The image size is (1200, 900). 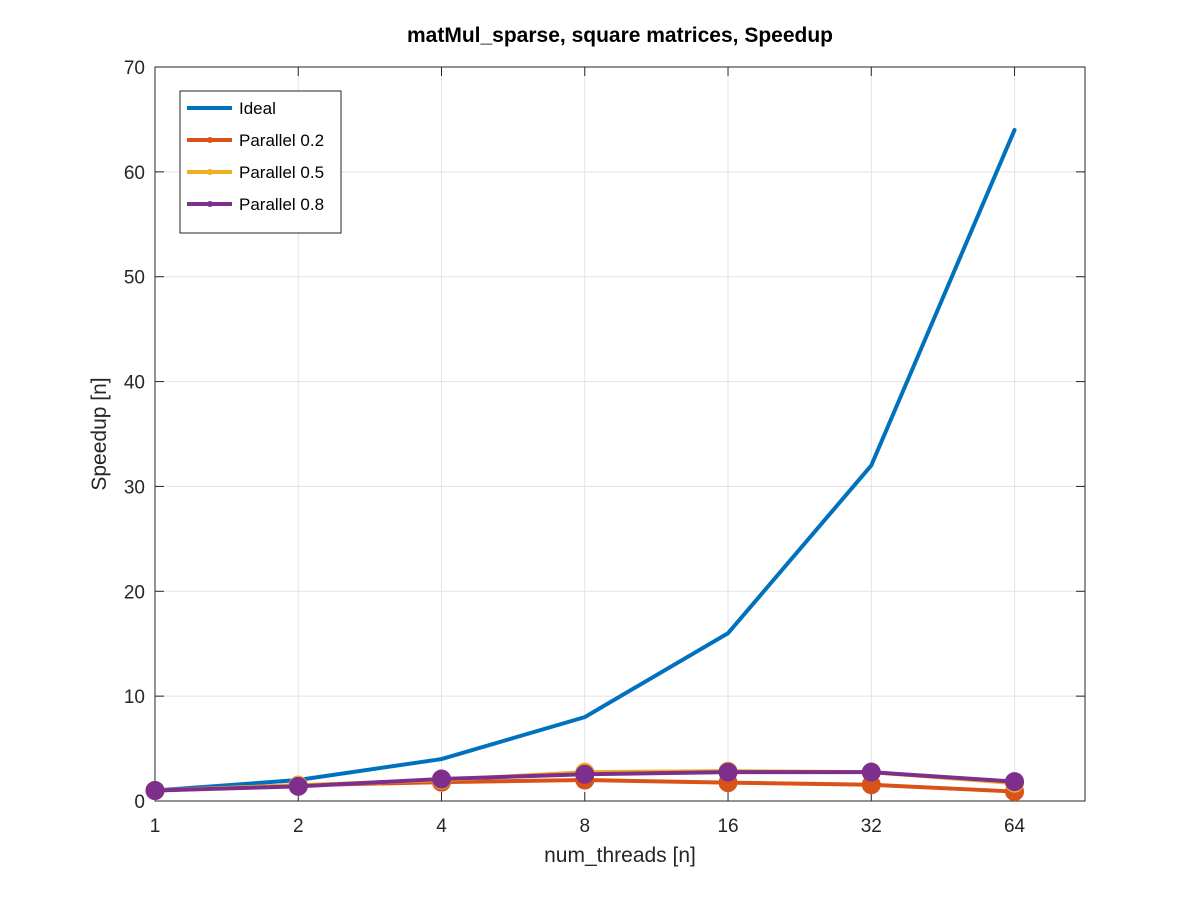 What do you see at coordinates (281, 172) in the screenshot?
I see `legend-label: Parallel 0.5` at bounding box center [281, 172].